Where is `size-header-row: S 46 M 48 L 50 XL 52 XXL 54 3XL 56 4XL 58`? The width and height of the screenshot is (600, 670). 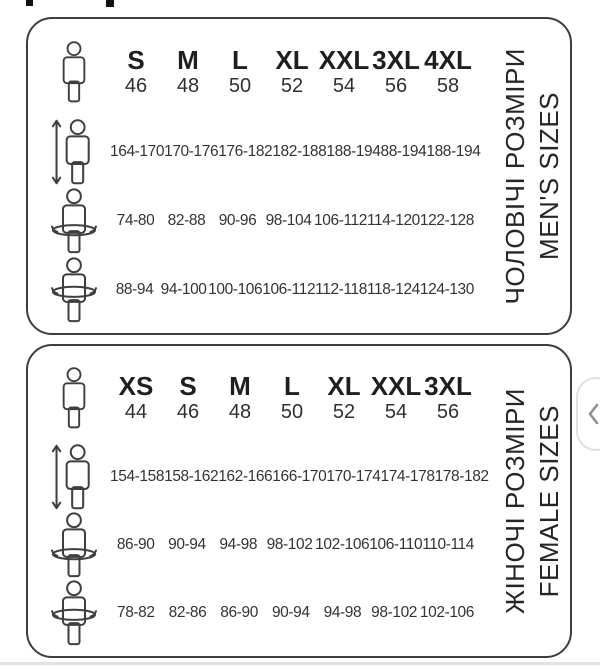
size-header-row: S 46 M 48 L 50 XL 52 XXL 54 3XL 56 4XL 58 is located at coordinates (256, 71).